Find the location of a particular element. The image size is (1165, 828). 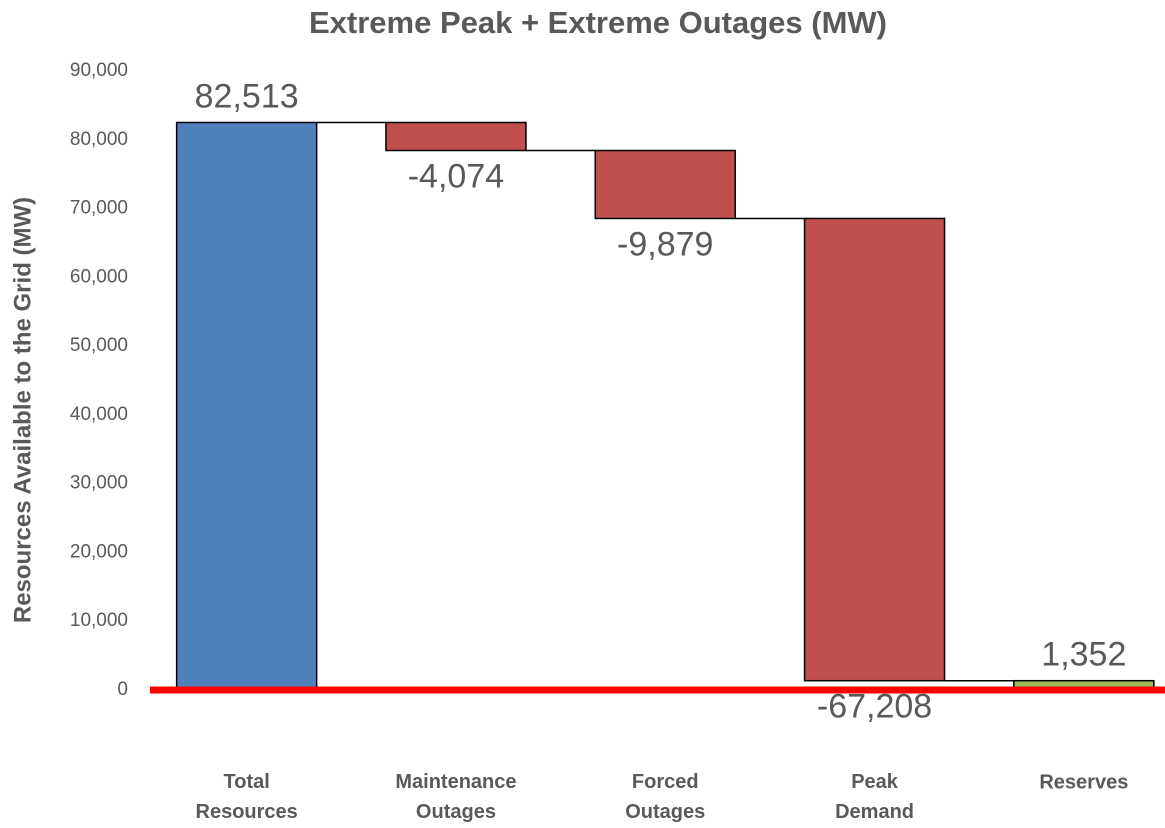

x-tick-label-line: Demand is located at coordinates (874, 812).